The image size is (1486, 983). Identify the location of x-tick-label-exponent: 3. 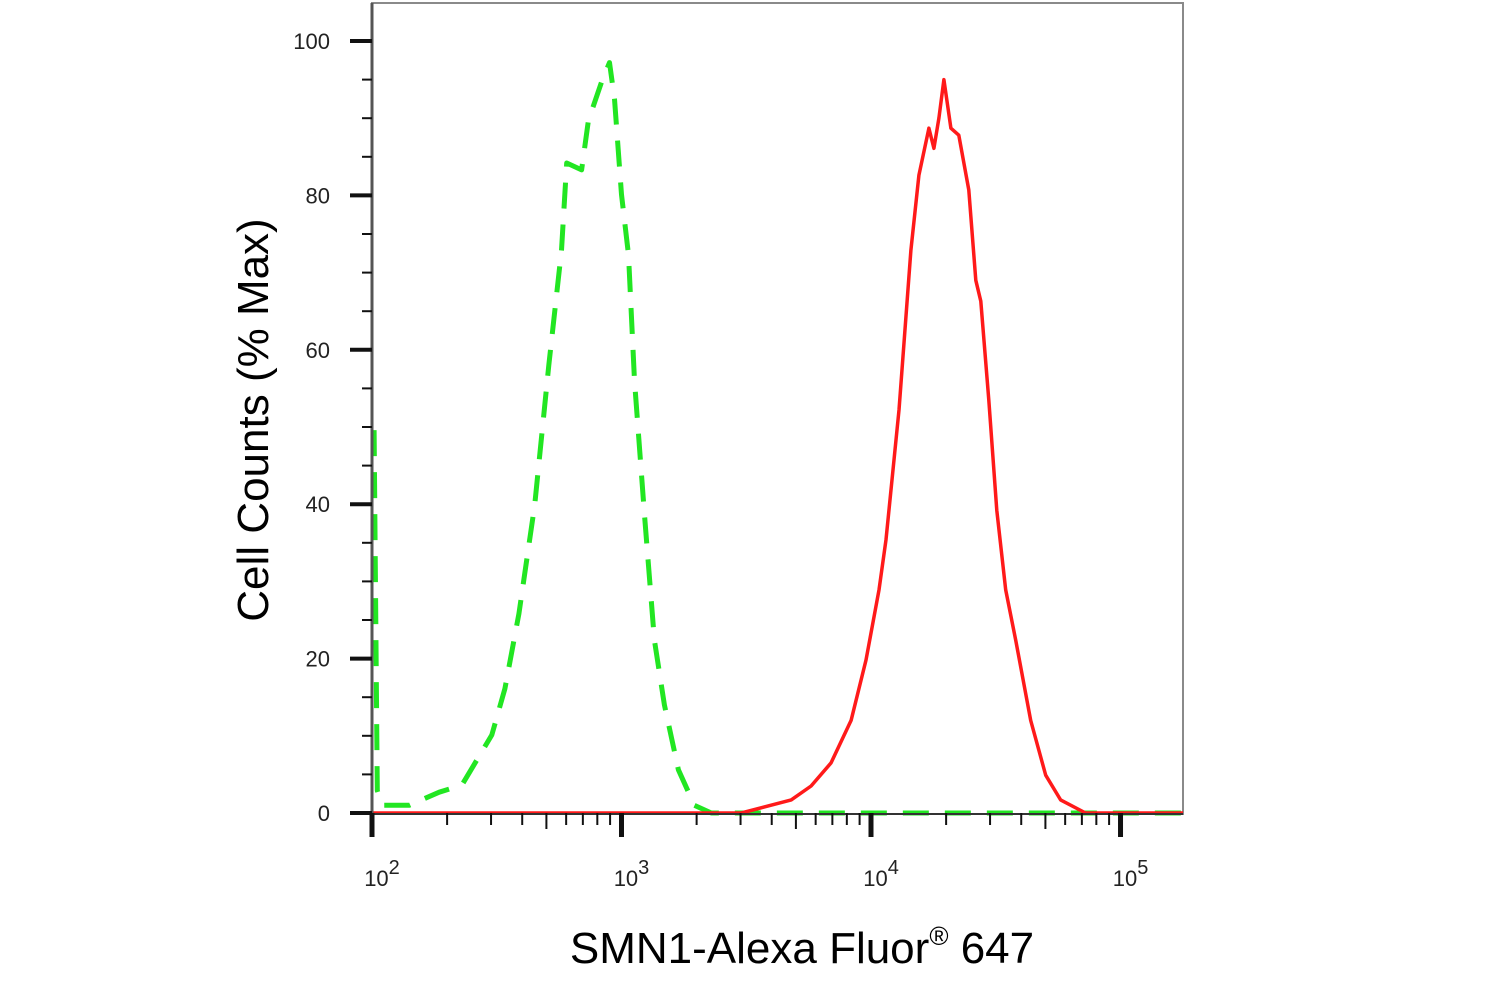
(643, 868).